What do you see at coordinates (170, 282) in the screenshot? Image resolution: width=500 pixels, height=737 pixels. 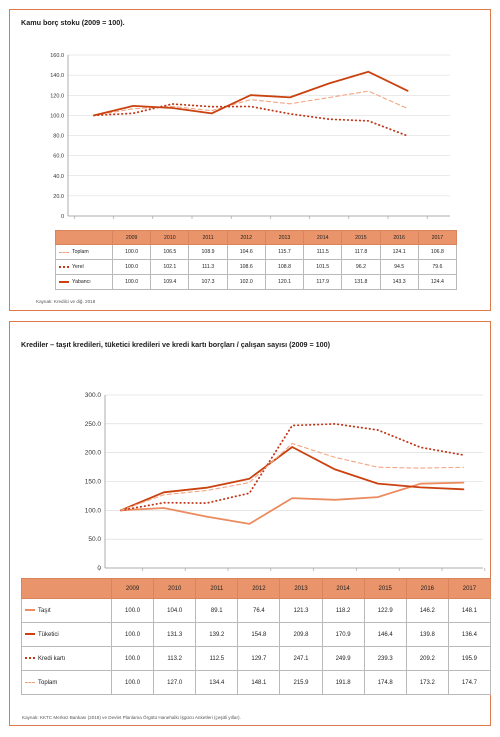 I see `table-cell: 109.4` at bounding box center [170, 282].